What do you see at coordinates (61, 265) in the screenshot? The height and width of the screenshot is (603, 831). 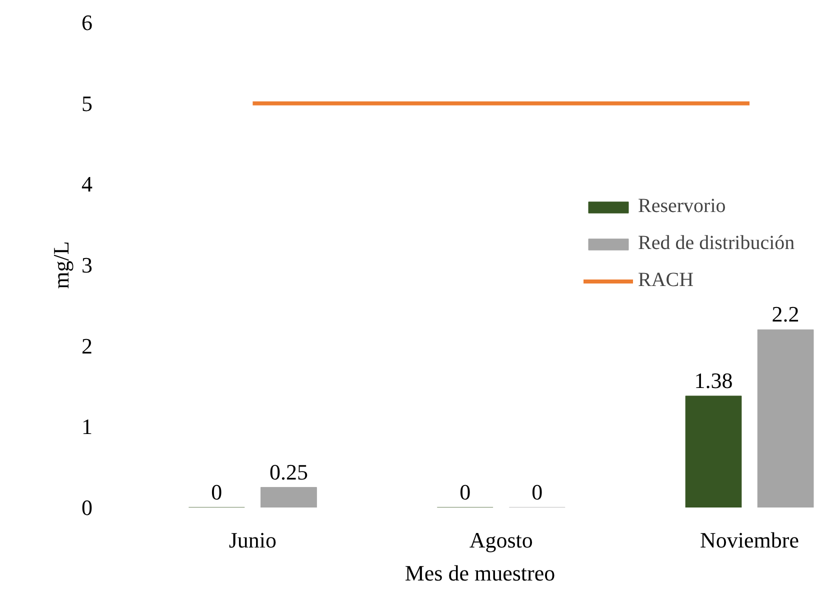 I see `y-axis-title: mg/L` at bounding box center [61, 265].